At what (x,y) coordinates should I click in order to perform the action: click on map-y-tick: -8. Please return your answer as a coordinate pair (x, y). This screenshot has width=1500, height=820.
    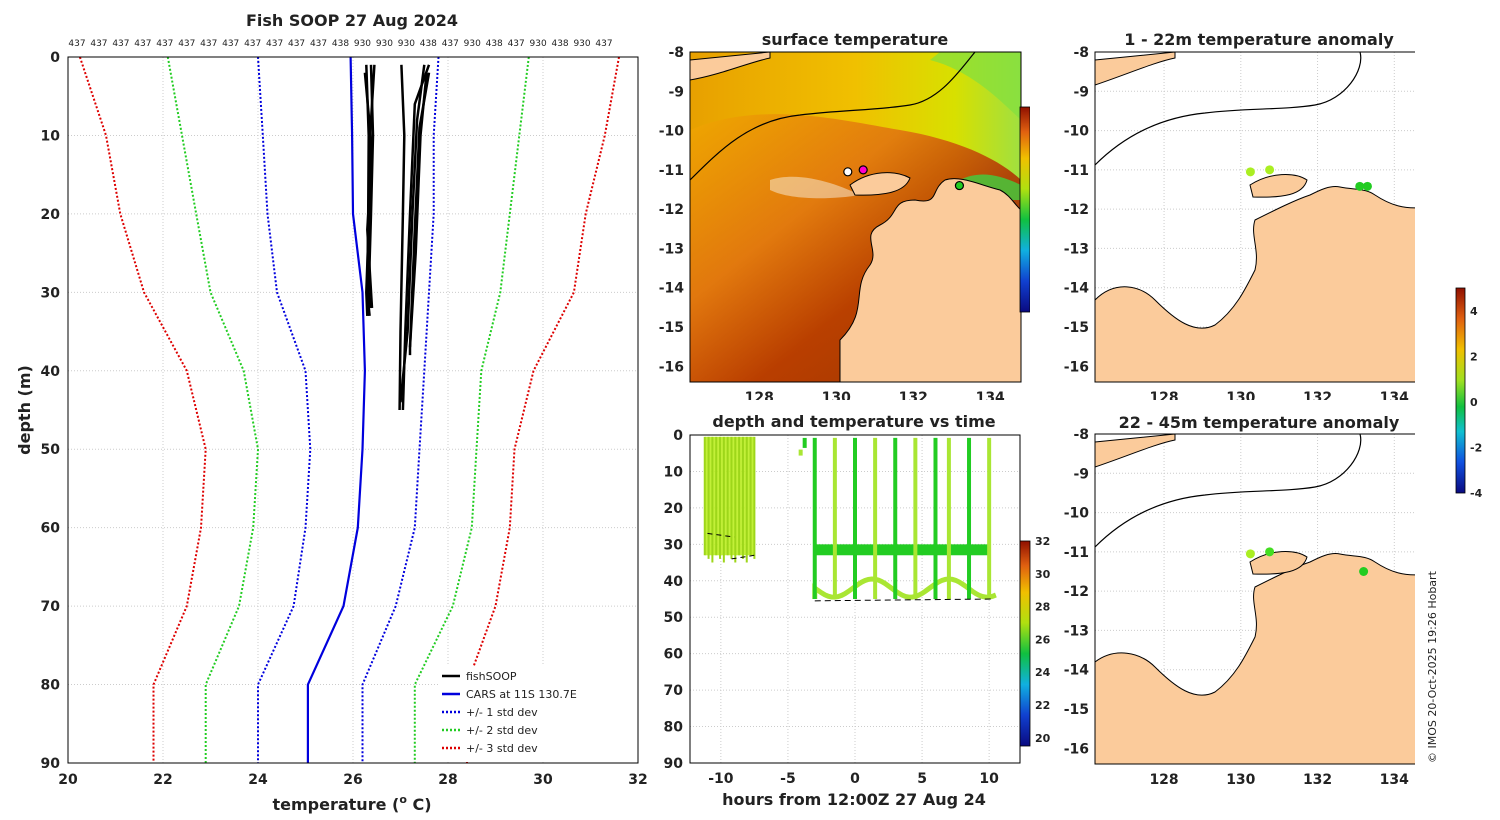
    Looking at the image, I should click on (1081, 435).